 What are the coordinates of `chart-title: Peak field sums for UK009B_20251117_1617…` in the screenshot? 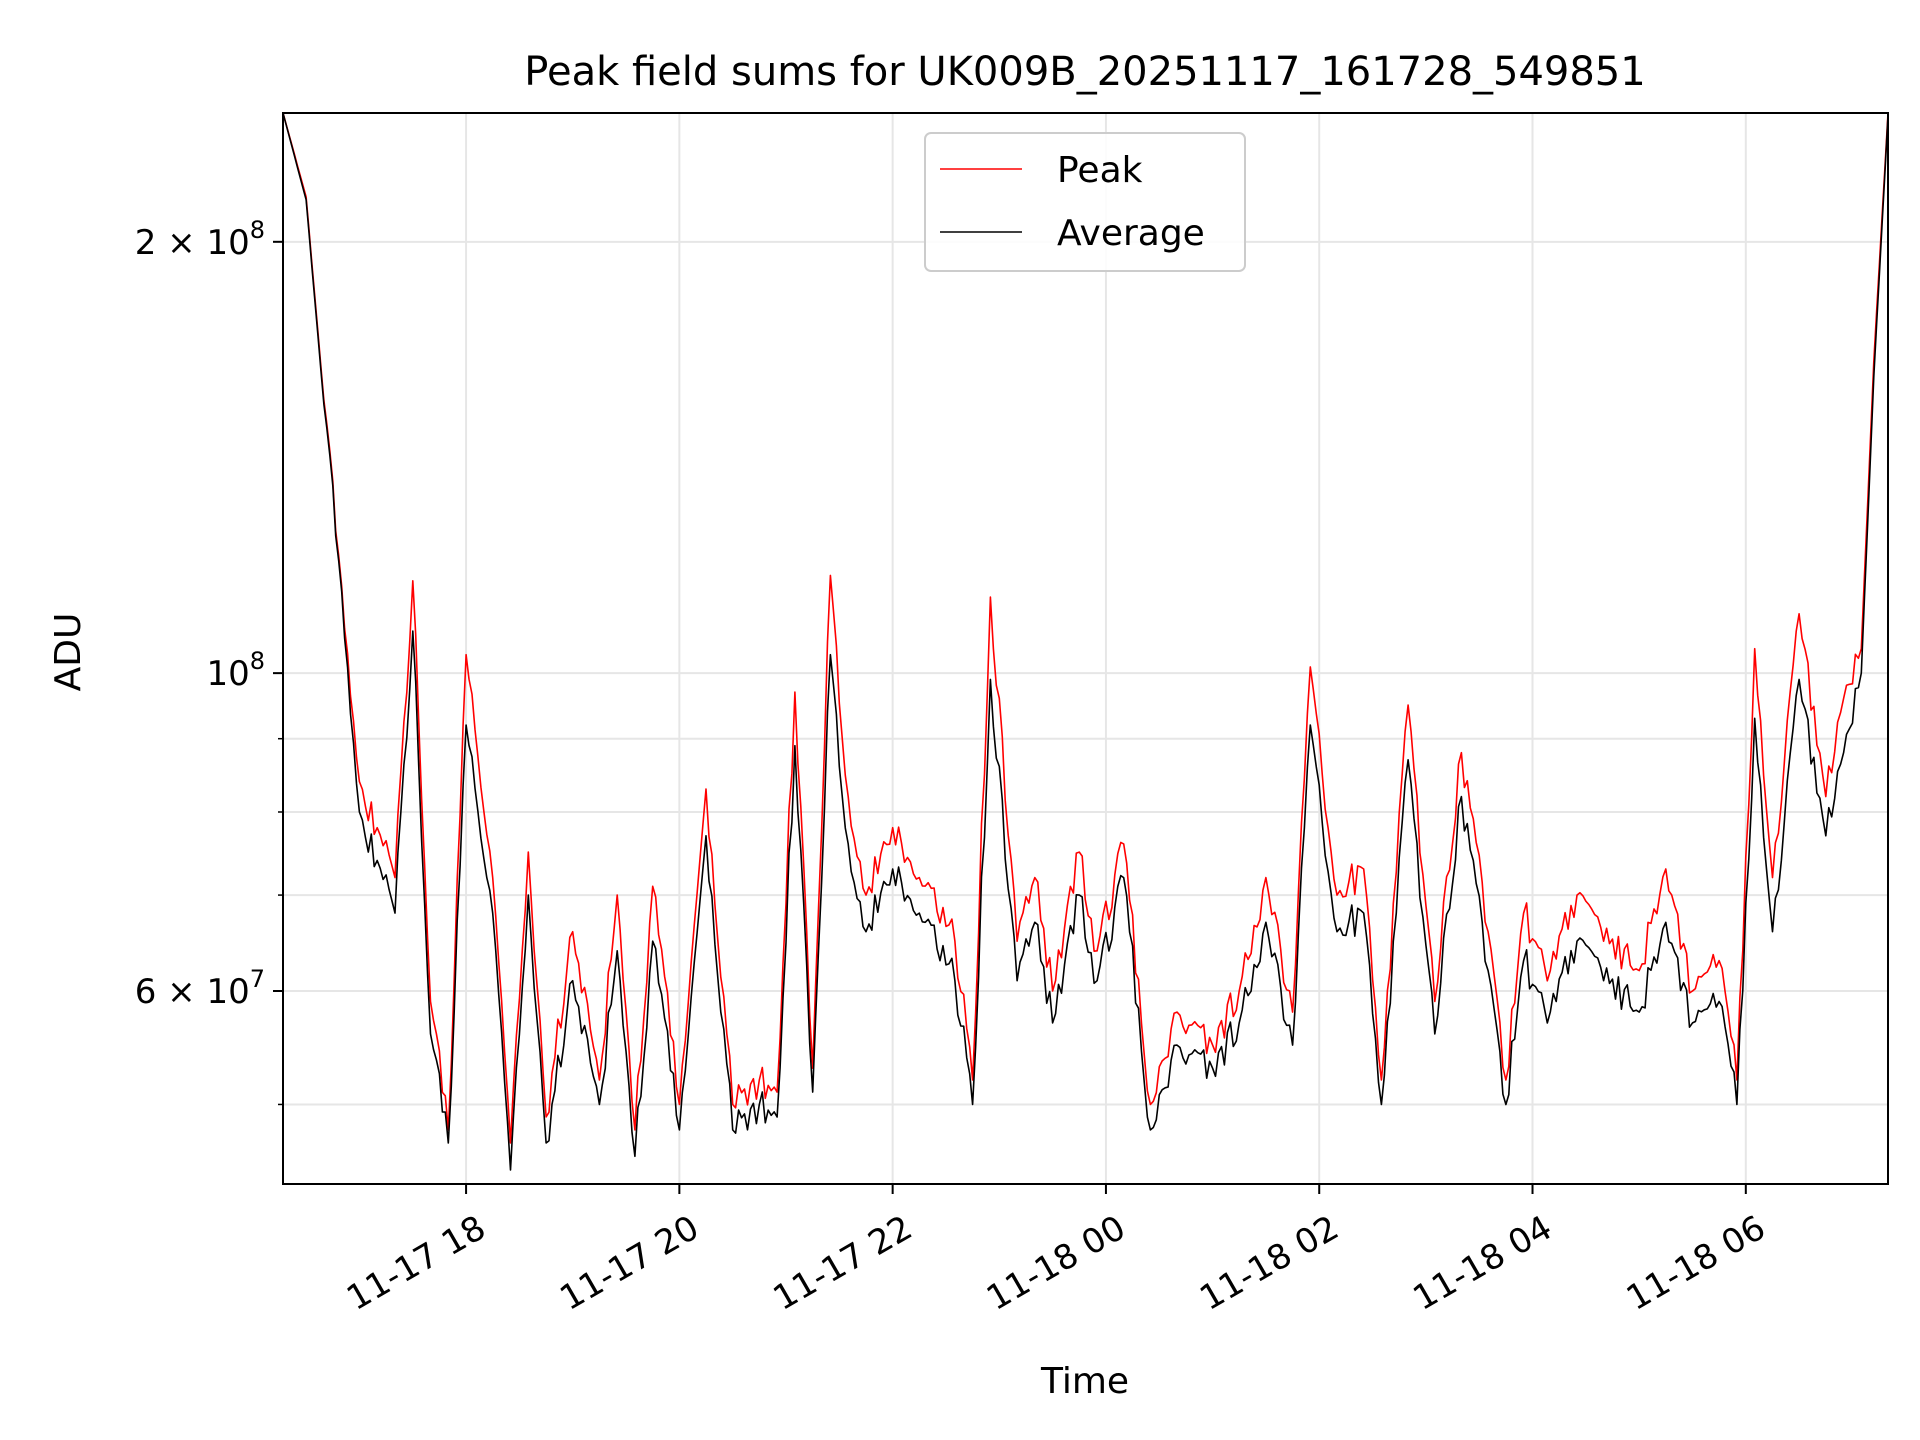 It's located at (1084, 72).